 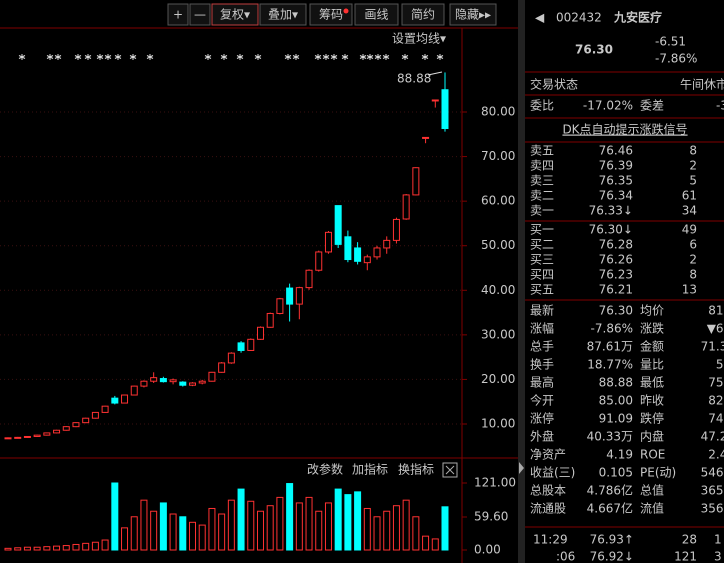 I want to click on book-label: 卖五, so click(x=542, y=151).